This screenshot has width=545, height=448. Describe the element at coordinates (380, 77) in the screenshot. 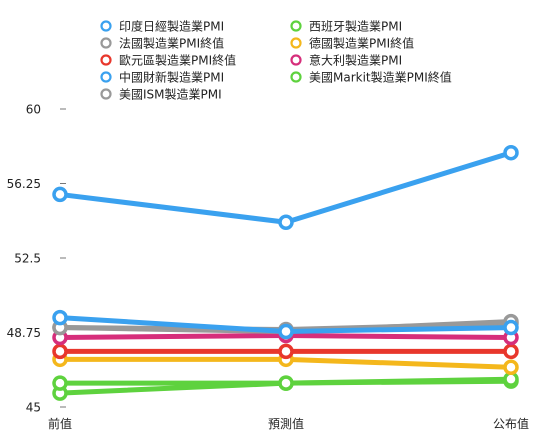

I see `legend-label: 美國Markit製造業PMI終值` at that location.